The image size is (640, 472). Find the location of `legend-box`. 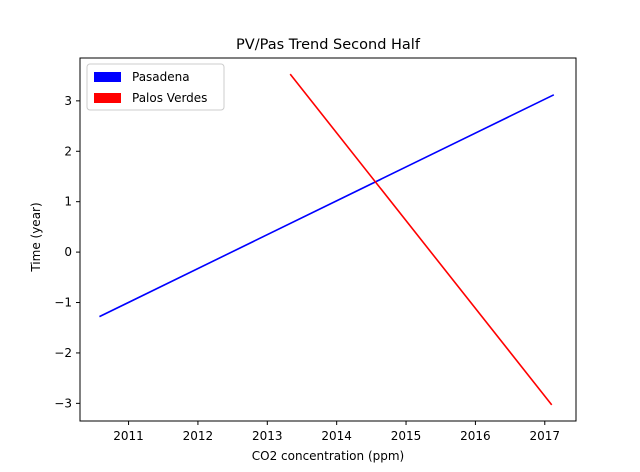

legend-box is located at coordinates (155, 87).